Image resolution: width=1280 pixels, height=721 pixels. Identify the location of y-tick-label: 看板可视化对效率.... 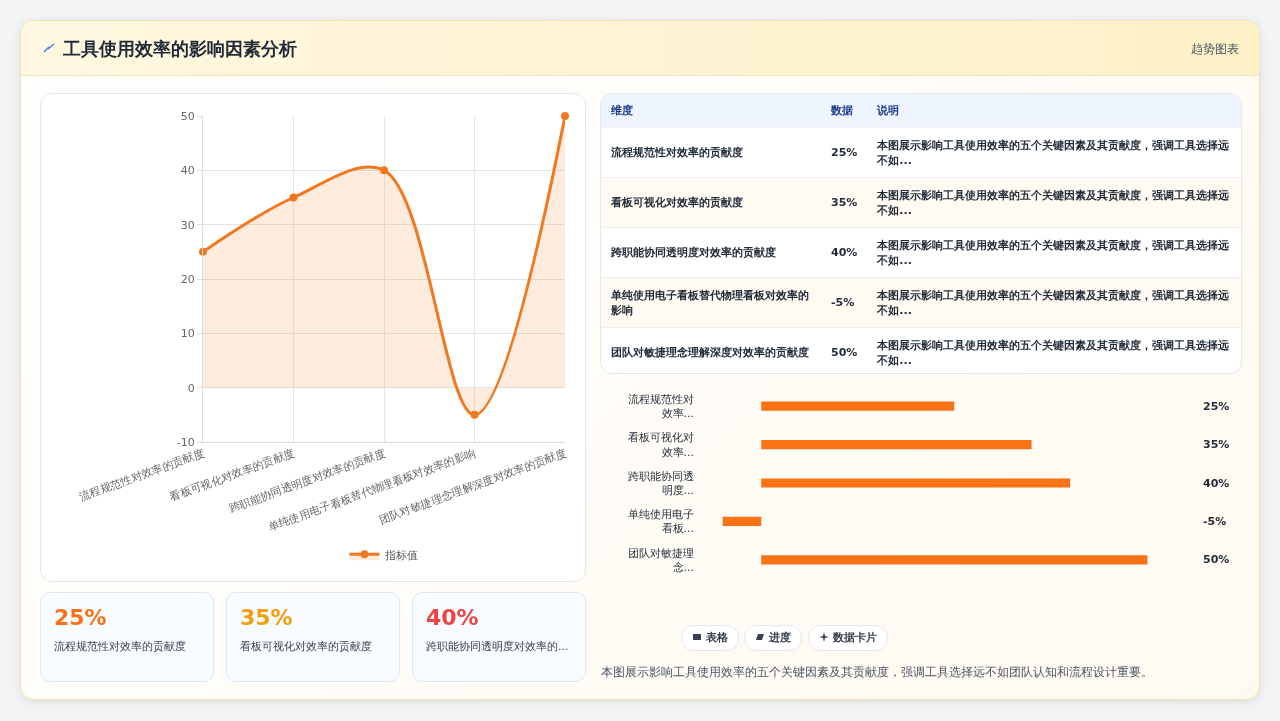
(661, 445).